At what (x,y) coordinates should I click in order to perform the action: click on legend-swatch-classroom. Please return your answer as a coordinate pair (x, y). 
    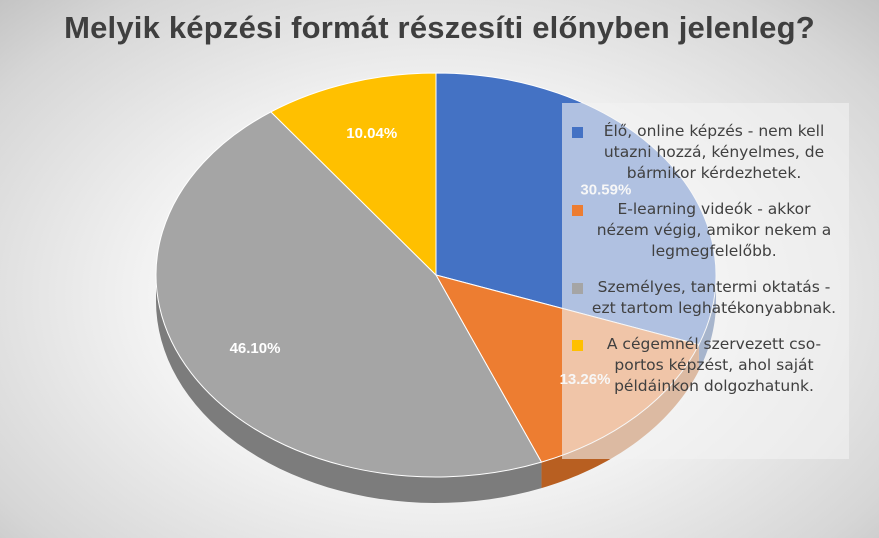
    Looking at the image, I should click on (577, 288).